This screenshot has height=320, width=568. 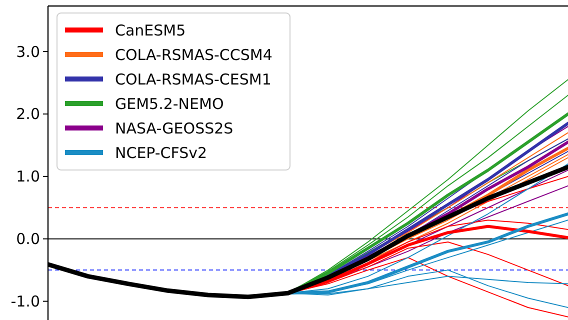 What do you see at coordinates (169, 103) in the screenshot?
I see `legend-label: GEM5.2-NEMO` at bounding box center [169, 103].